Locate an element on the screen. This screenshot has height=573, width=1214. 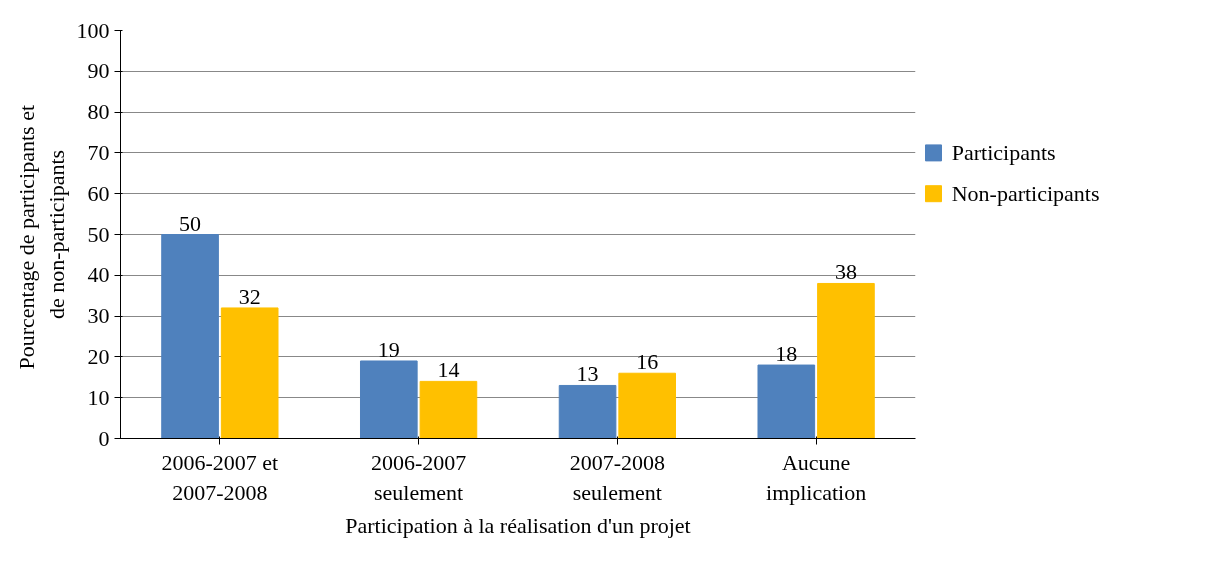
y-tick-label: 100 is located at coordinates (93, 30).